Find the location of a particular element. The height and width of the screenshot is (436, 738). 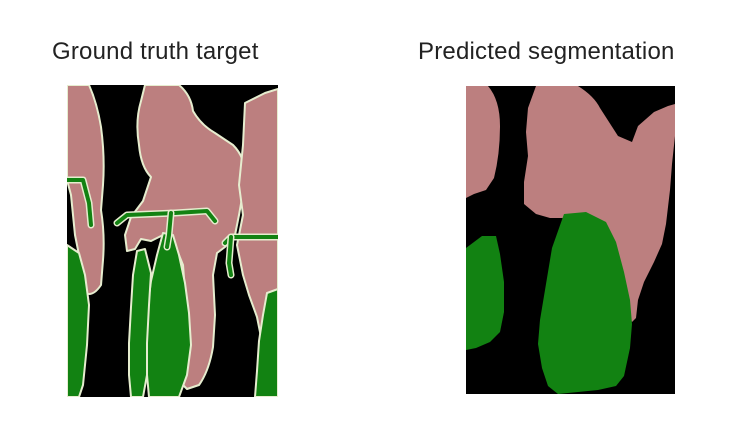

predicted-segmentation-title: Predicted segmentation is located at coordinates (546, 51).